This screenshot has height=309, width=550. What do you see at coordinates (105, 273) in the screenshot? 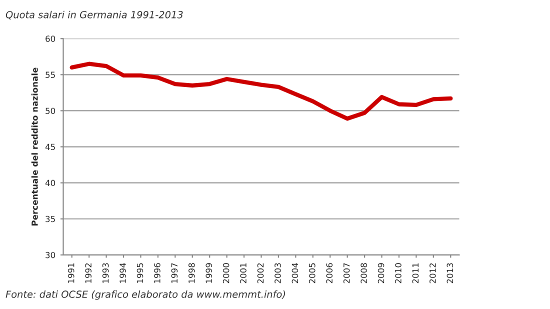
I see `x-tick-label: 1993` at bounding box center [105, 273].